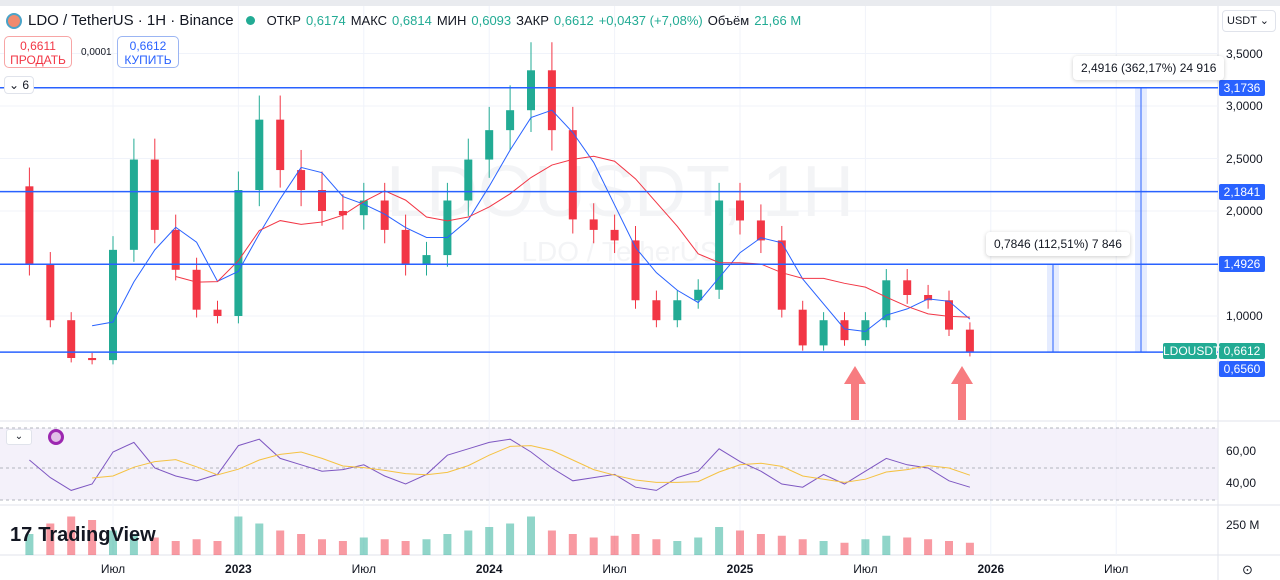  What do you see at coordinates (1242, 87) in the screenshot?
I see `price-level-label: 3,1736` at bounding box center [1242, 87].